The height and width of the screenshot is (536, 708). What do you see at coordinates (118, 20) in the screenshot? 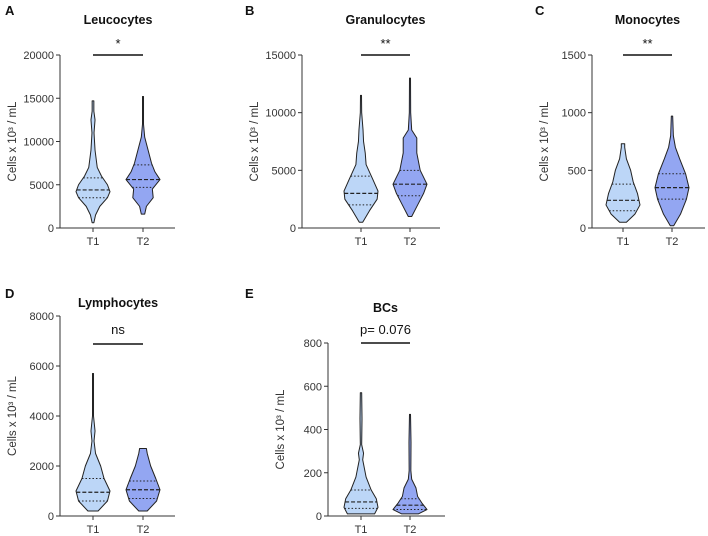
I see `chart-title: Leucocytes` at bounding box center [118, 20].